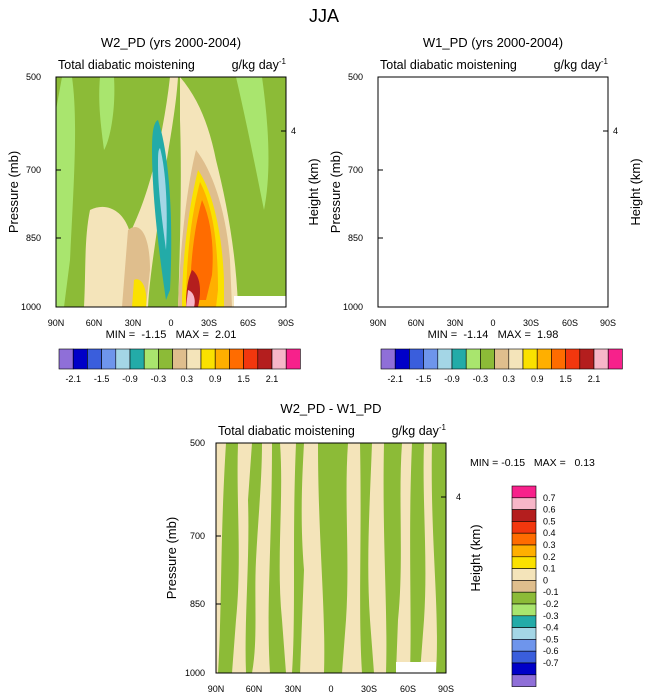 The image size is (648, 698). I want to click on colorbar-label: 2.1, so click(272, 379).